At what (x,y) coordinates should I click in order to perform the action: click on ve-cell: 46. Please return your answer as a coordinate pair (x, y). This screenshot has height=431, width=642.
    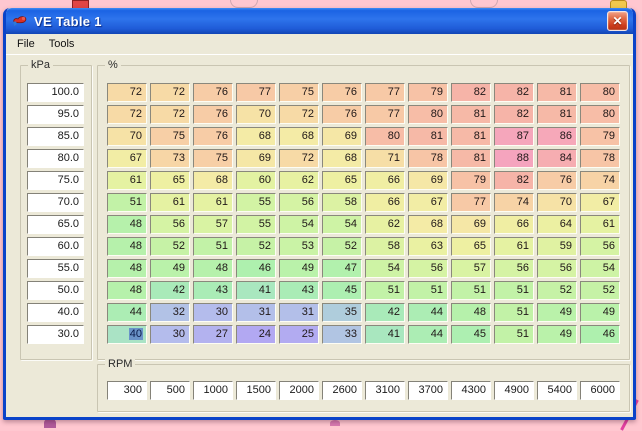
    Looking at the image, I should click on (600, 334).